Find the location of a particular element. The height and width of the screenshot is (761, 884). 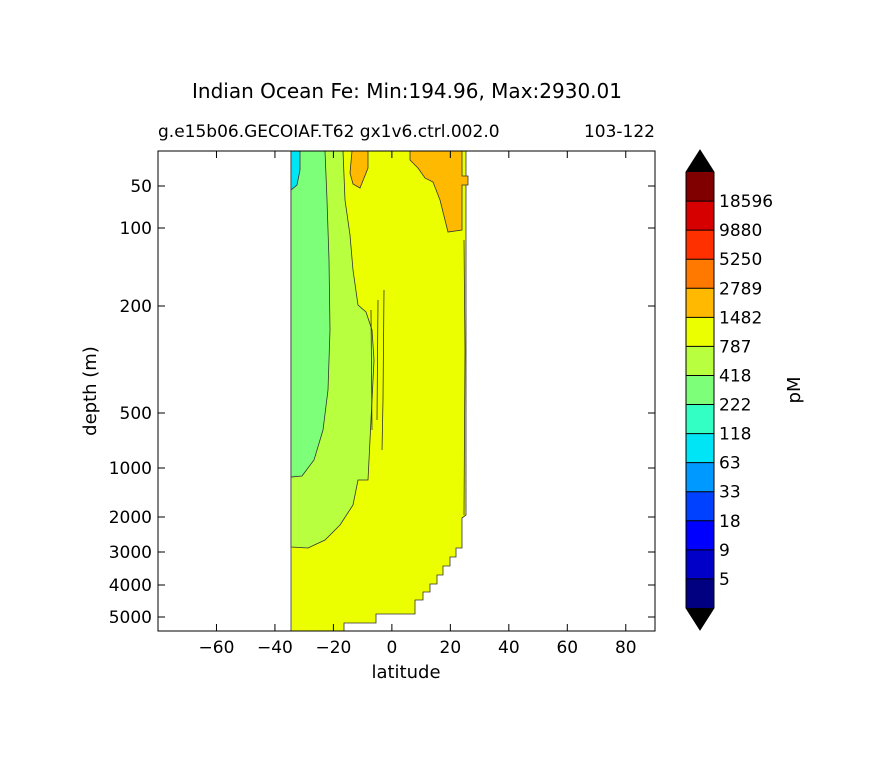

colorbar-tick-label: 5250 is located at coordinates (740, 260).